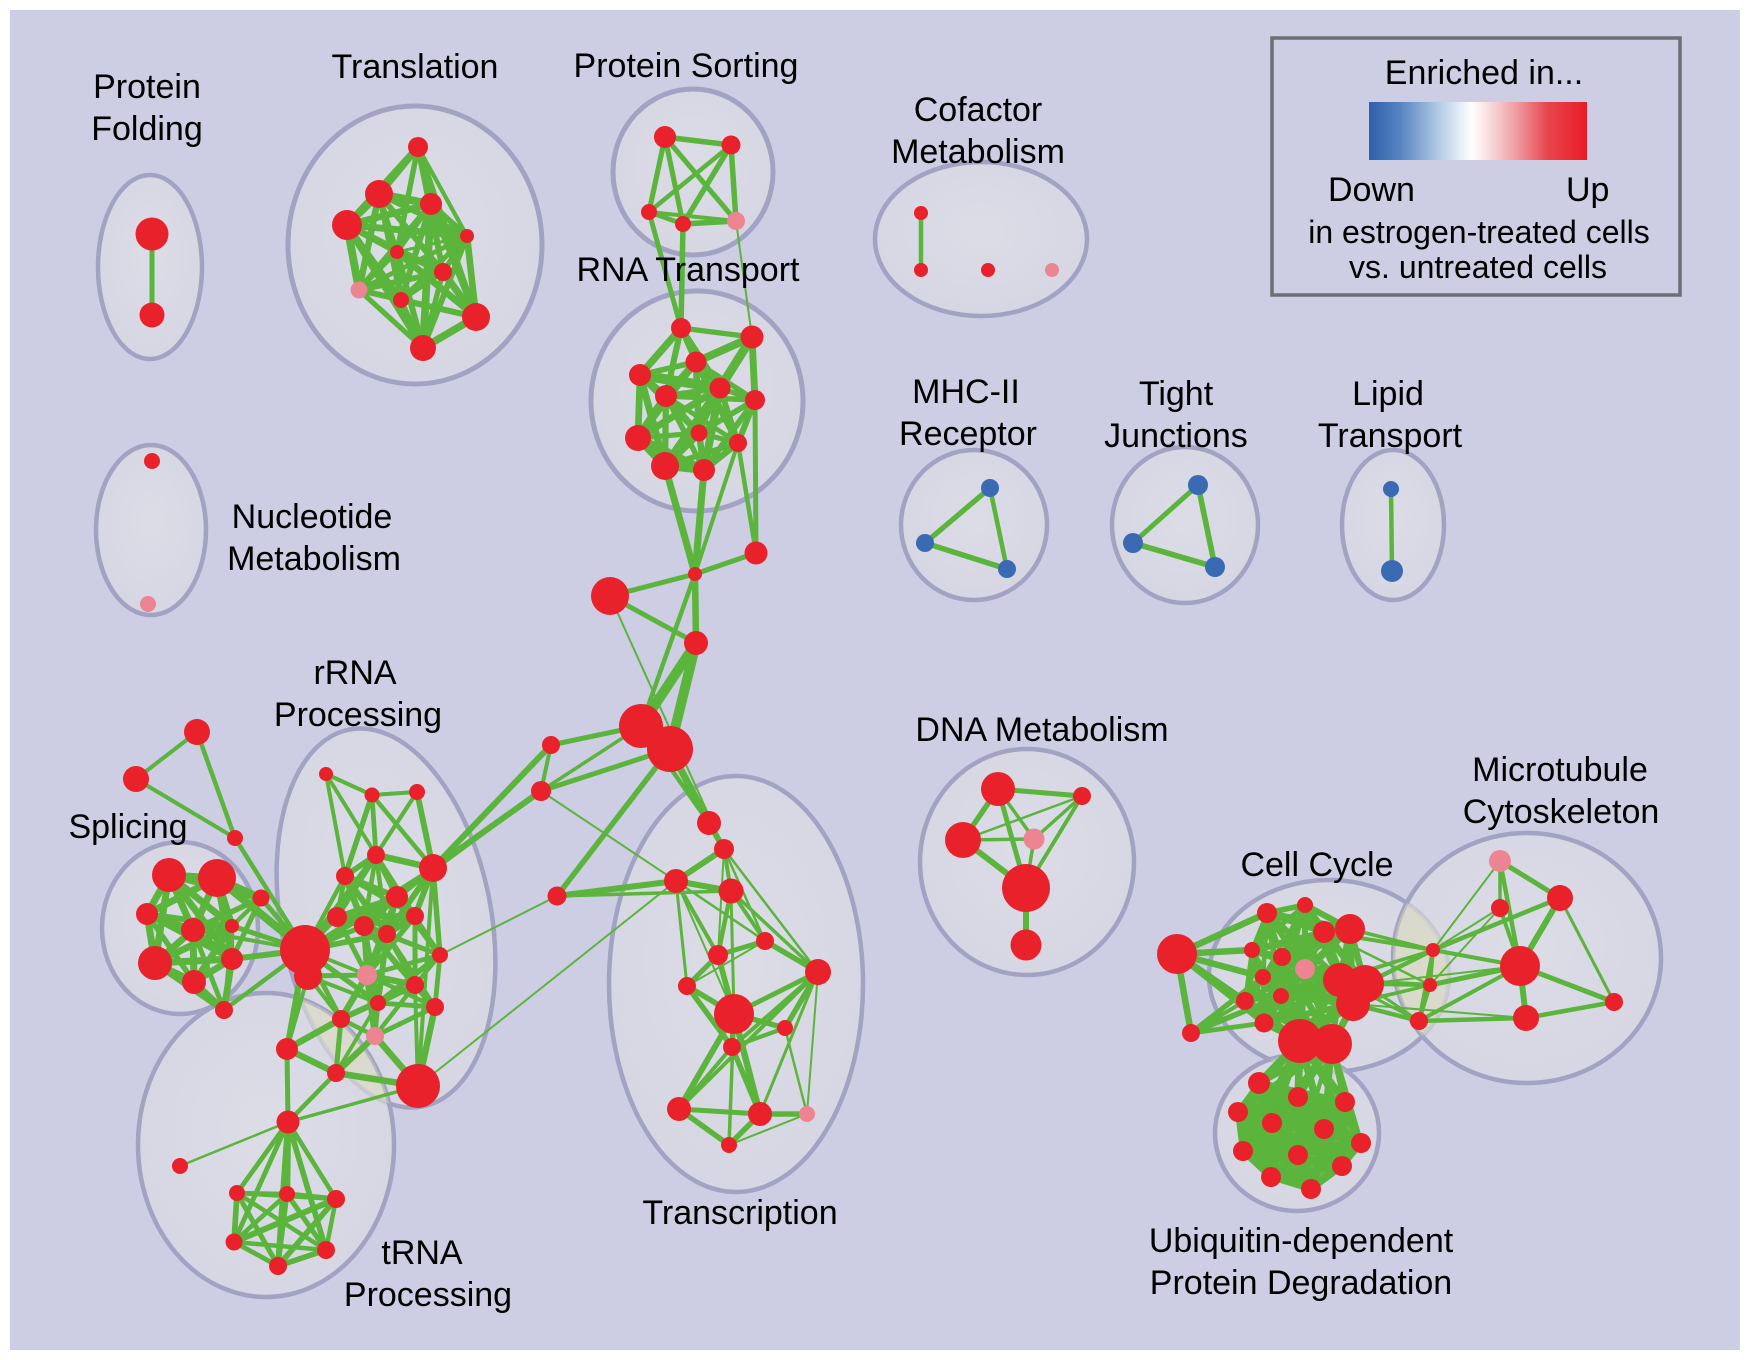 This screenshot has width=1750, height=1360. Describe the element at coordinates (689, 270) in the screenshot. I see `svg-text: RNA Transport` at that location.